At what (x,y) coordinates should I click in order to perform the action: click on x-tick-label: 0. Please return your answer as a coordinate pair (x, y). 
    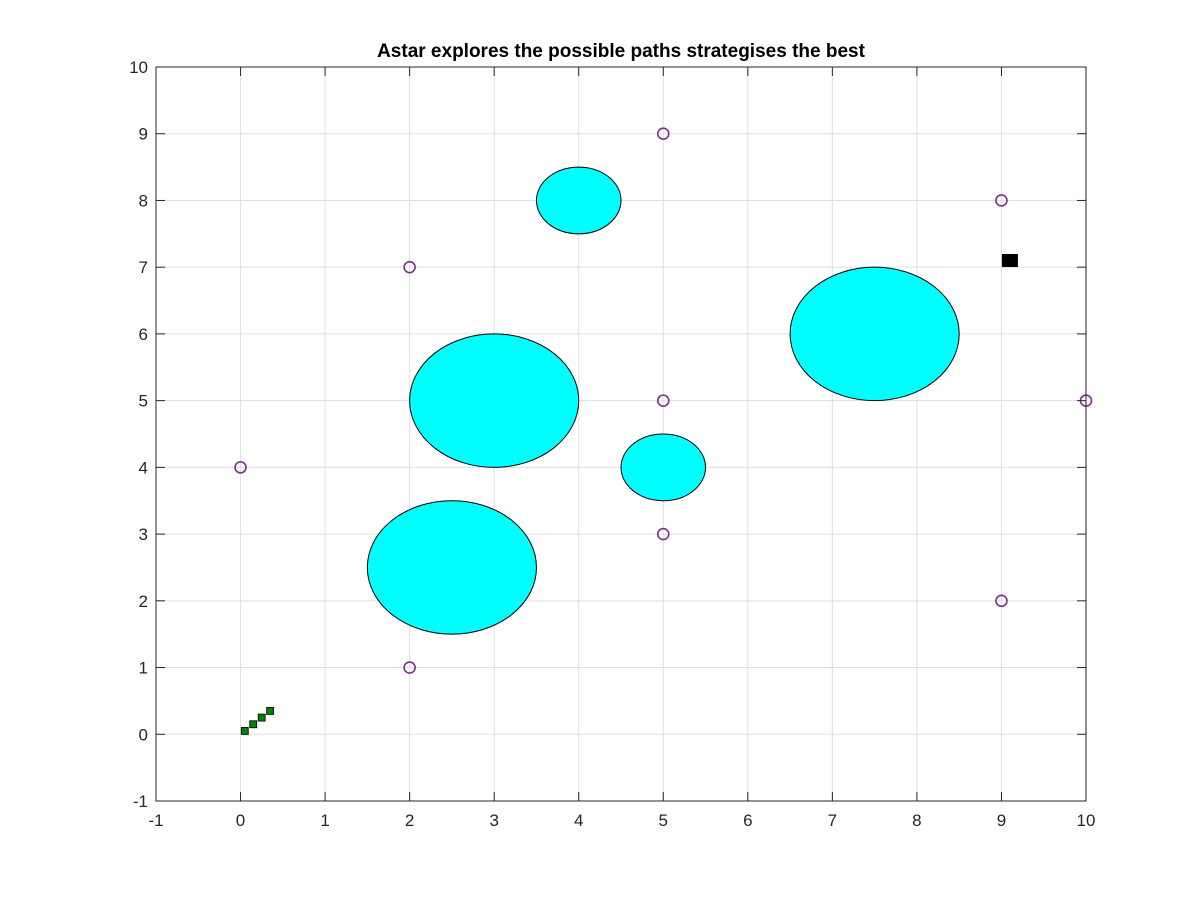
    Looking at the image, I should click on (240, 820).